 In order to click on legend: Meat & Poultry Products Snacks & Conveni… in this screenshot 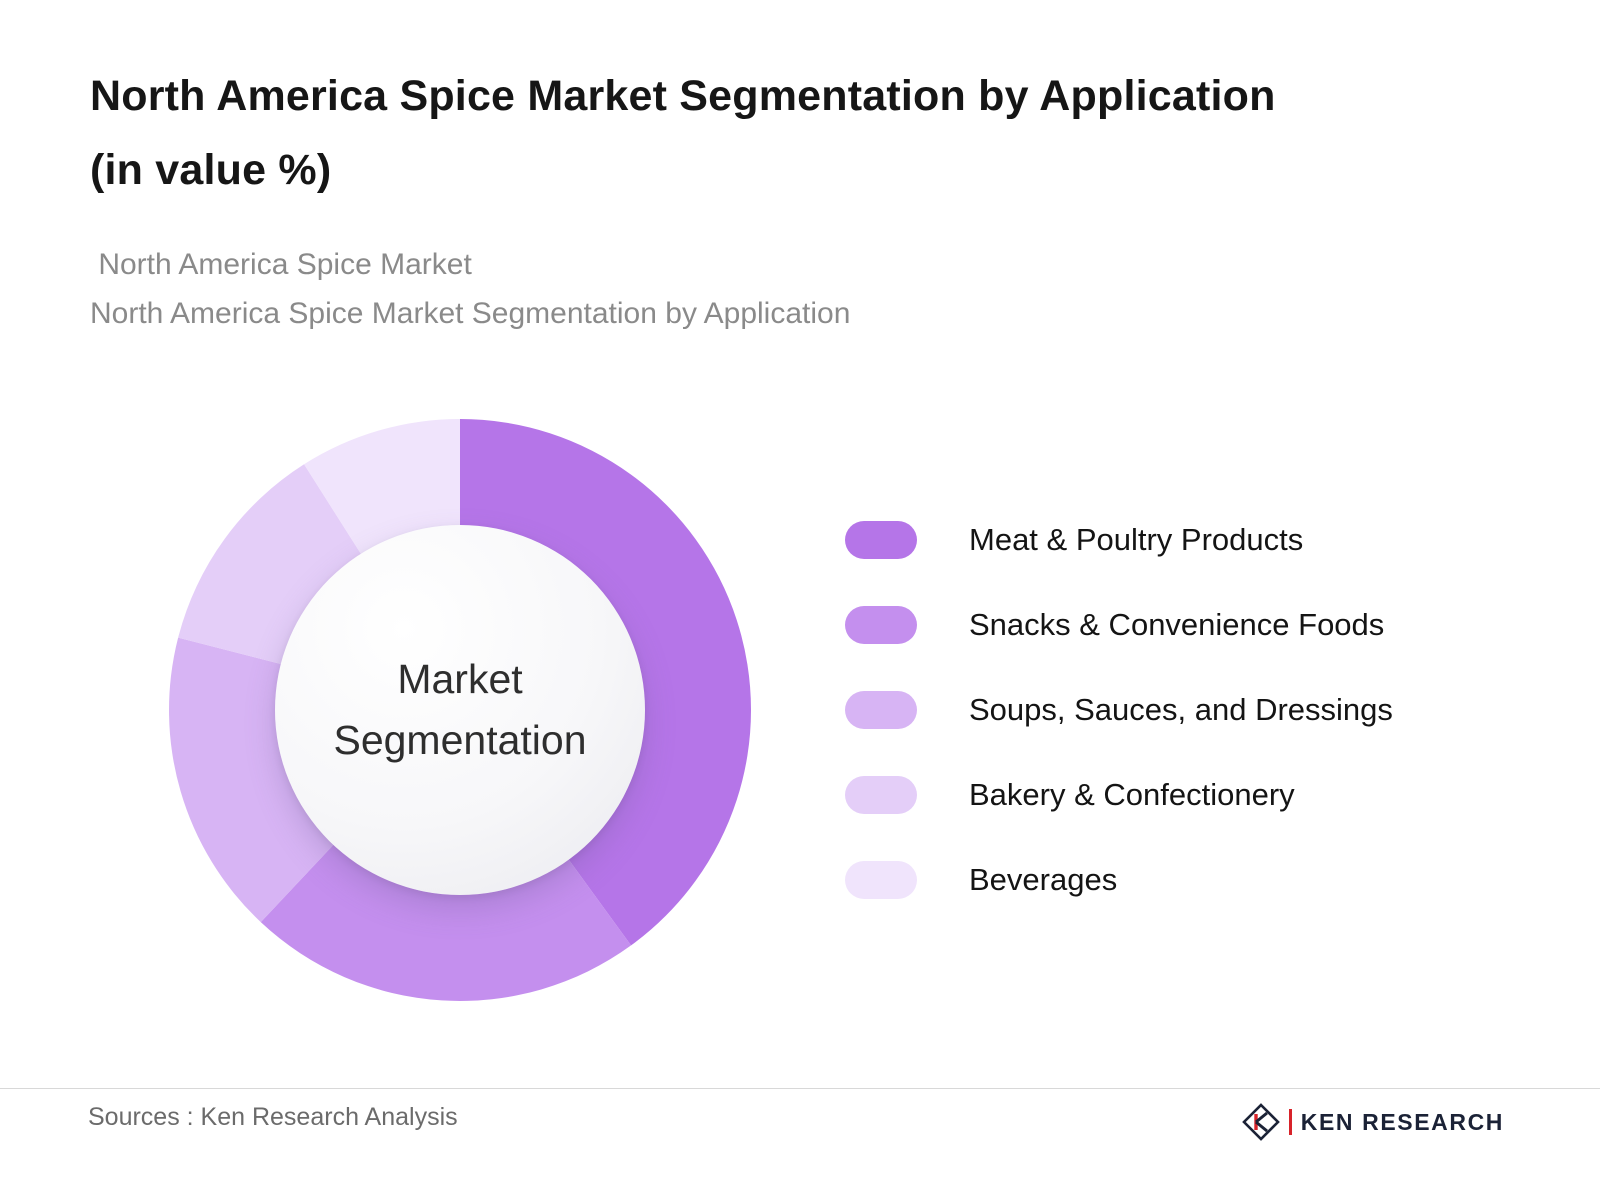, I will do `click(1119, 710)`.